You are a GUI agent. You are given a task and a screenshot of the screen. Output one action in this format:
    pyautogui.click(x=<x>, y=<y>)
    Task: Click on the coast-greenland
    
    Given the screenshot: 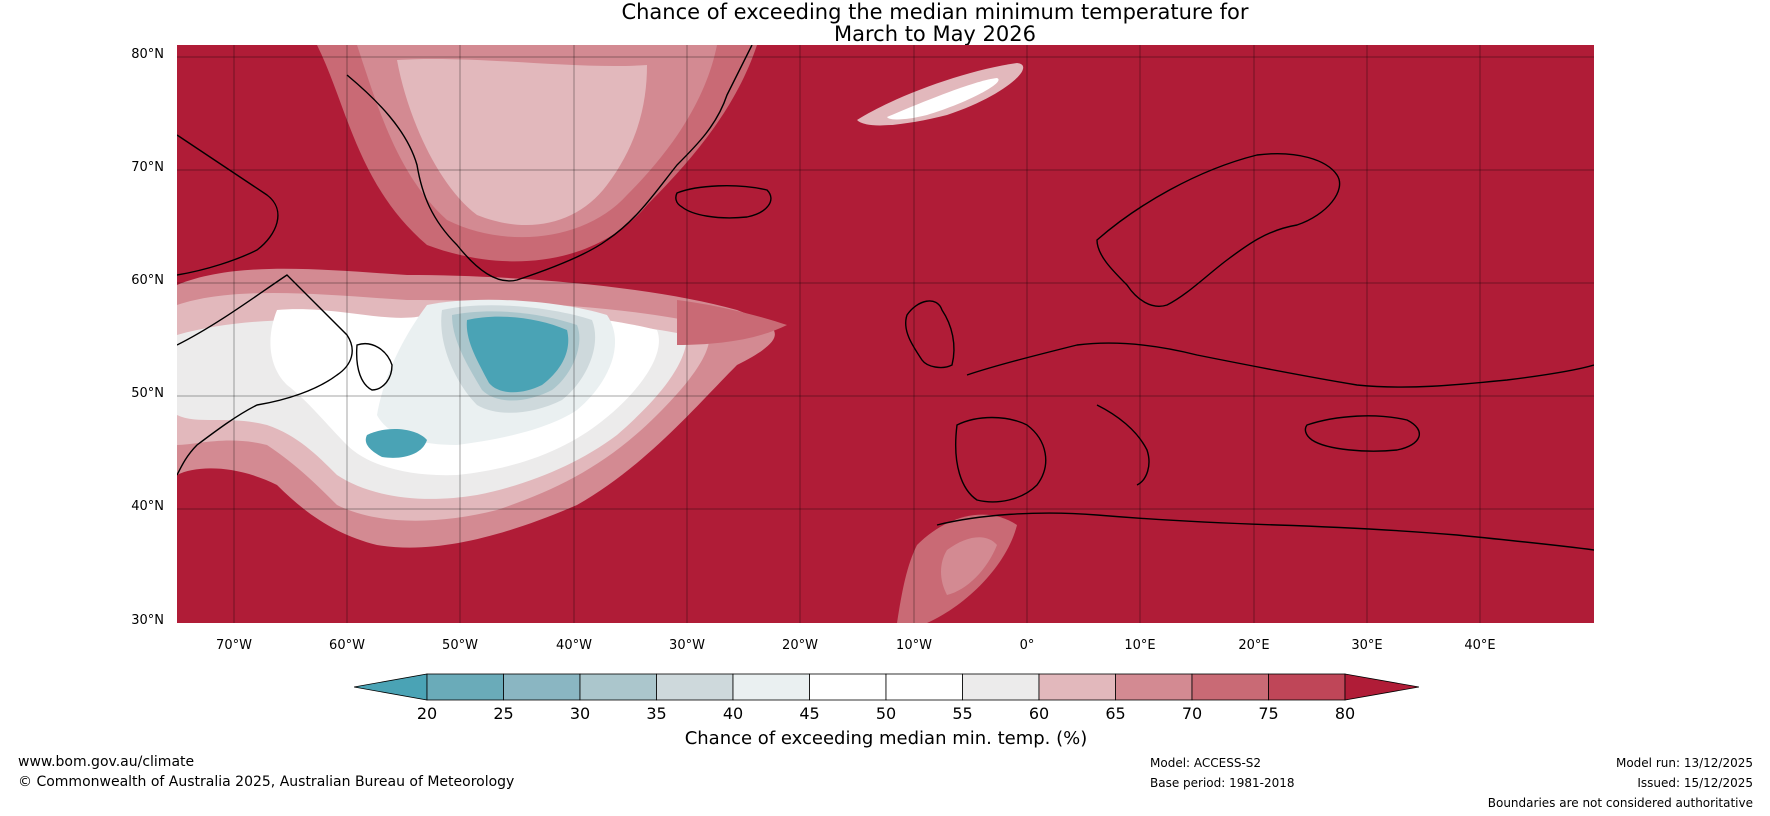 What is the action you would take?
    pyautogui.click(x=549, y=163)
    